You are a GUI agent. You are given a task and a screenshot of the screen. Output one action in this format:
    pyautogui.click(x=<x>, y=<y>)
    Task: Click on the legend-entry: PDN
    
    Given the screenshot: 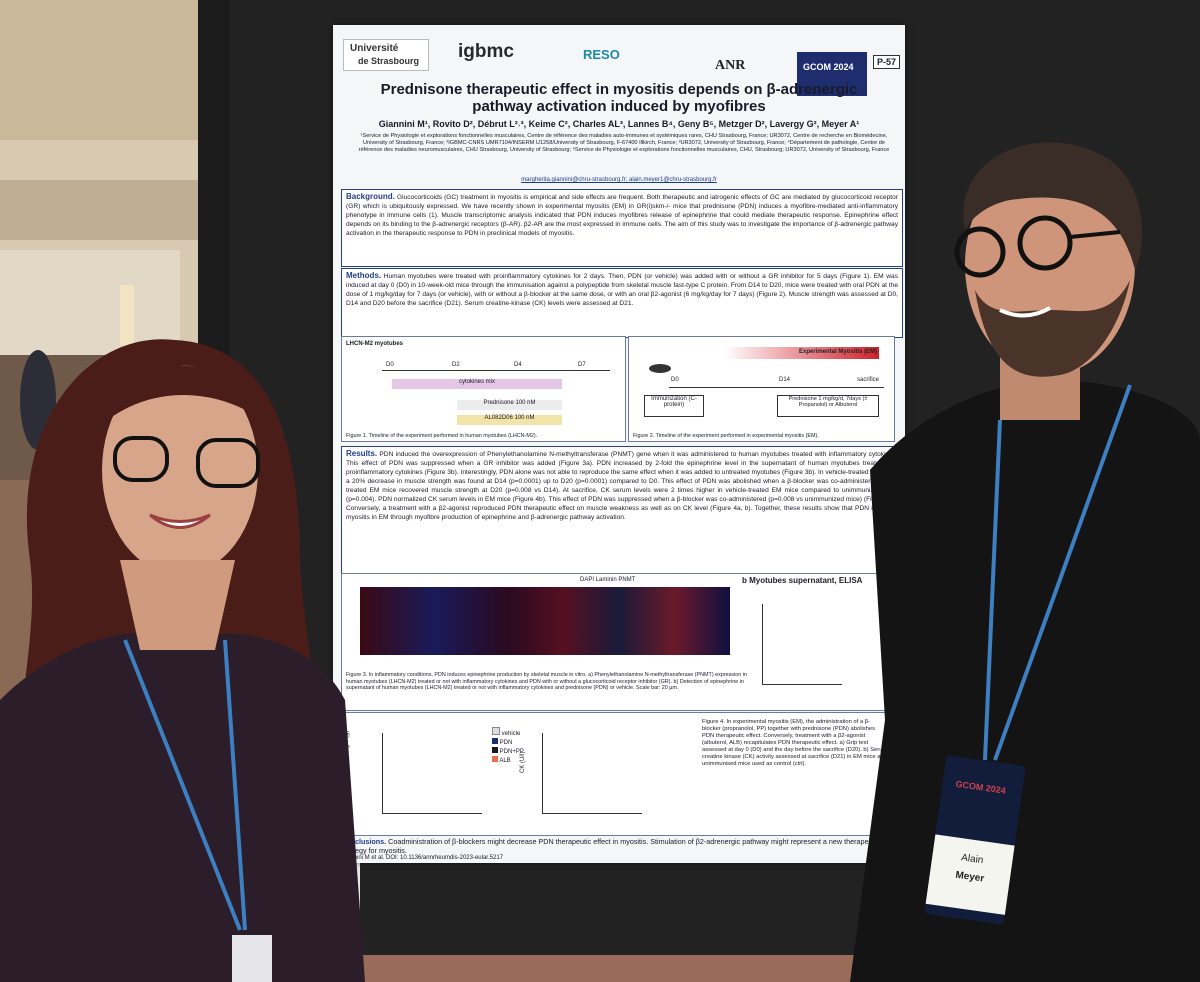 What is the action you would take?
    pyautogui.click(x=508, y=742)
    